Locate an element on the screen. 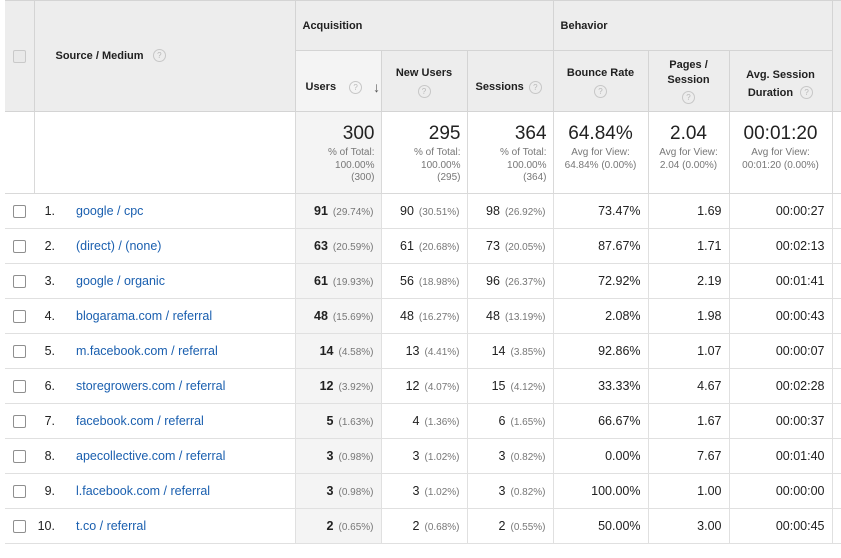  source-medium-link: blogarama.com / referral is located at coordinates (144, 316).